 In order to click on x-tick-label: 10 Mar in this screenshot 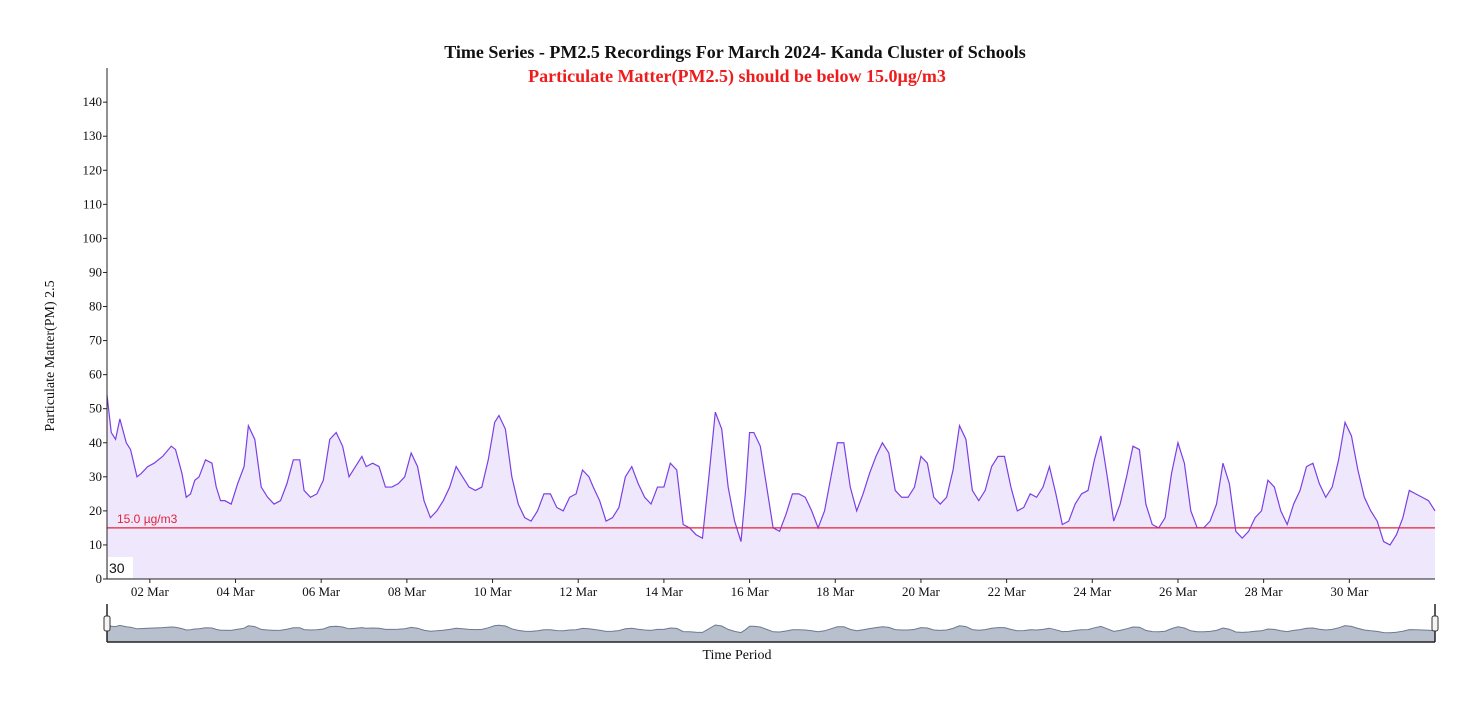, I will do `click(493, 591)`.